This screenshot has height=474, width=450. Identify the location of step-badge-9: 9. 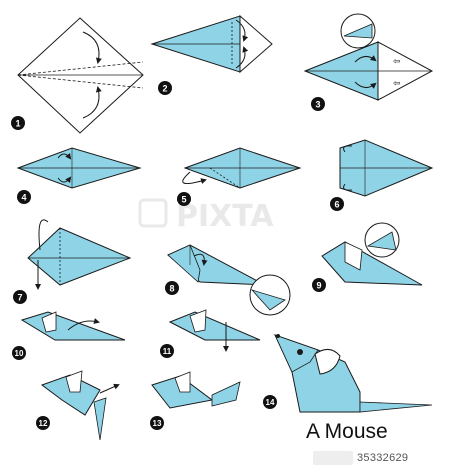
(319, 285).